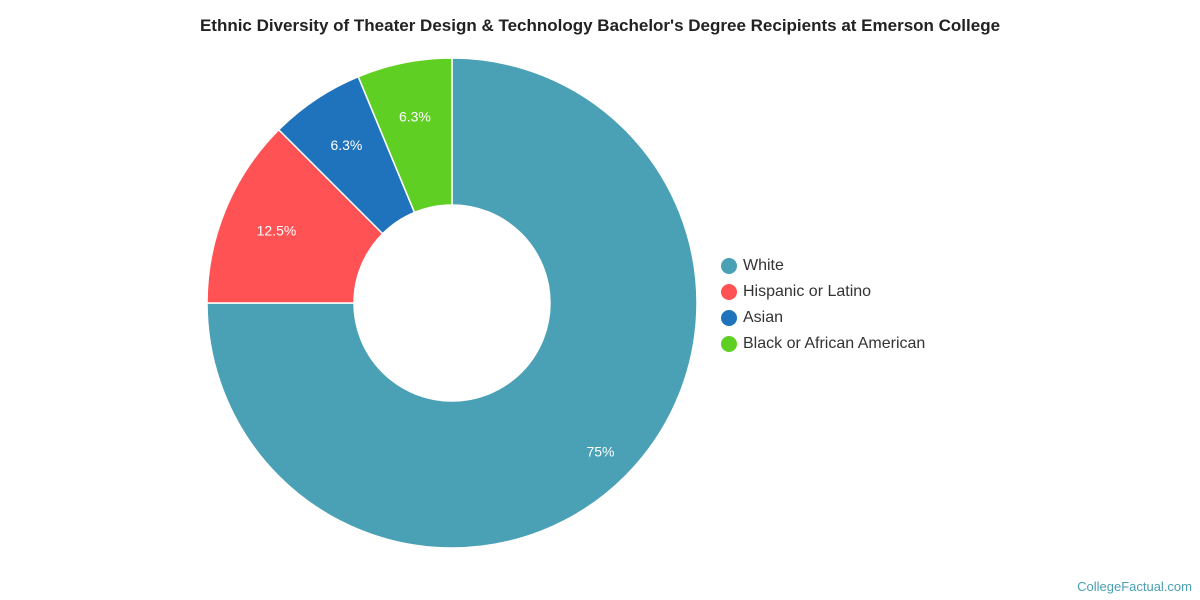 This screenshot has width=1200, height=600. Describe the element at coordinates (823, 266) in the screenshot. I see `legend-item: White` at that location.